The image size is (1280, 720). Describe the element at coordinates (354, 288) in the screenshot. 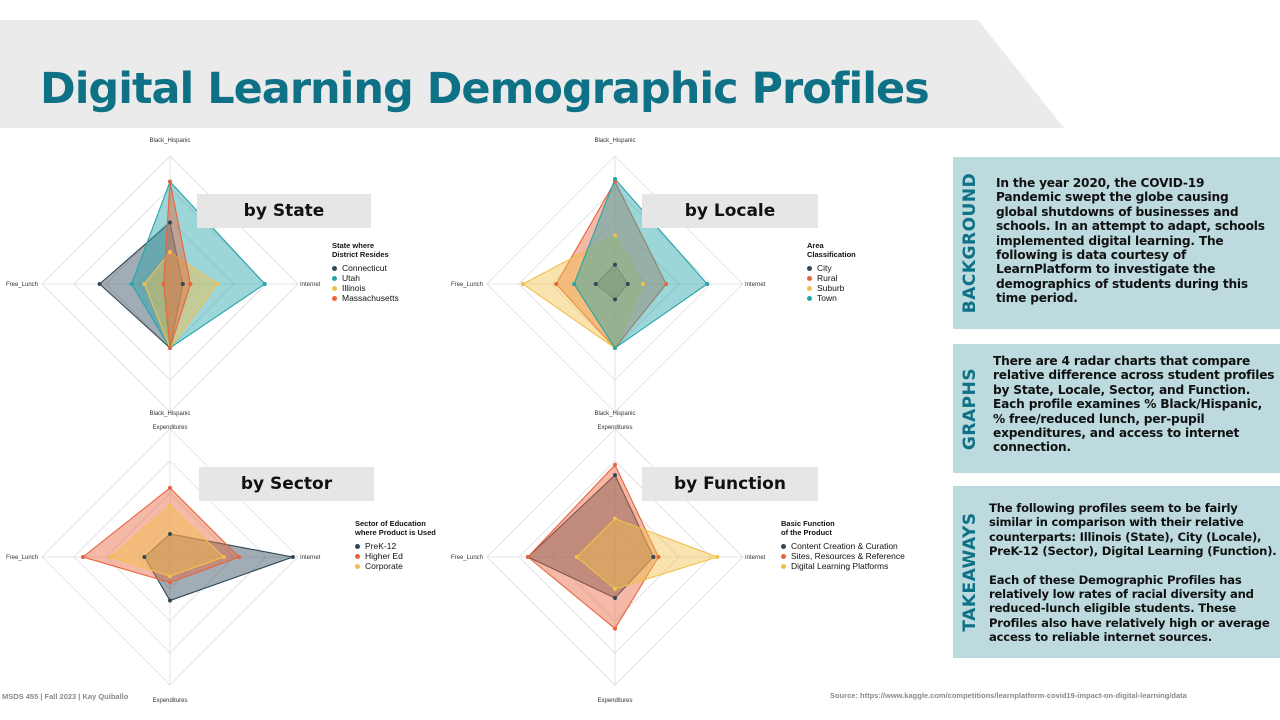

I see `legend-label: Illinois` at that location.